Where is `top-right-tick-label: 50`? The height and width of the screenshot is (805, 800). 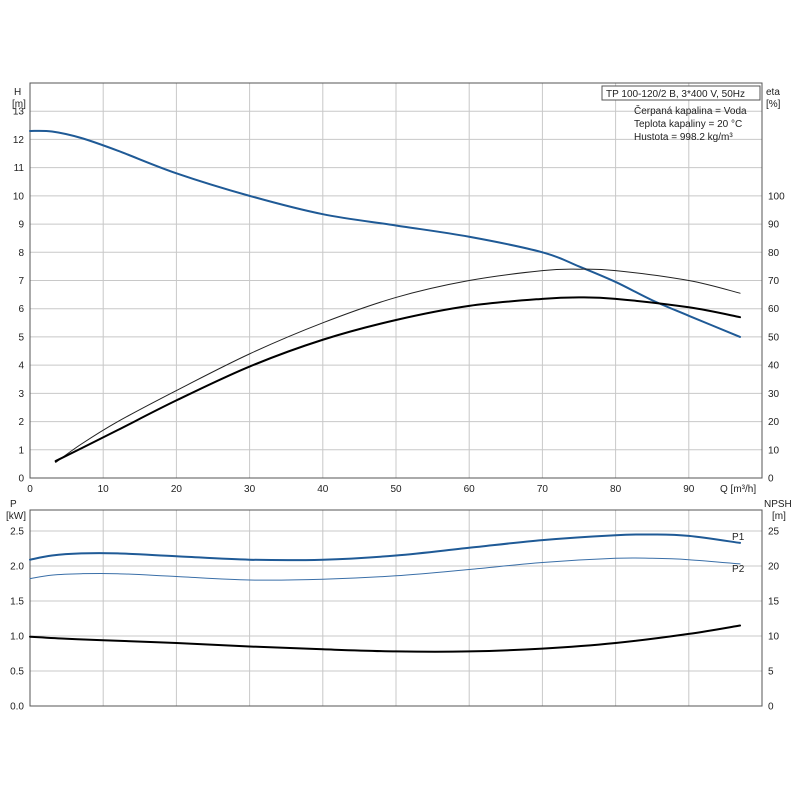
top-right-tick-label: 50 is located at coordinates (774, 337).